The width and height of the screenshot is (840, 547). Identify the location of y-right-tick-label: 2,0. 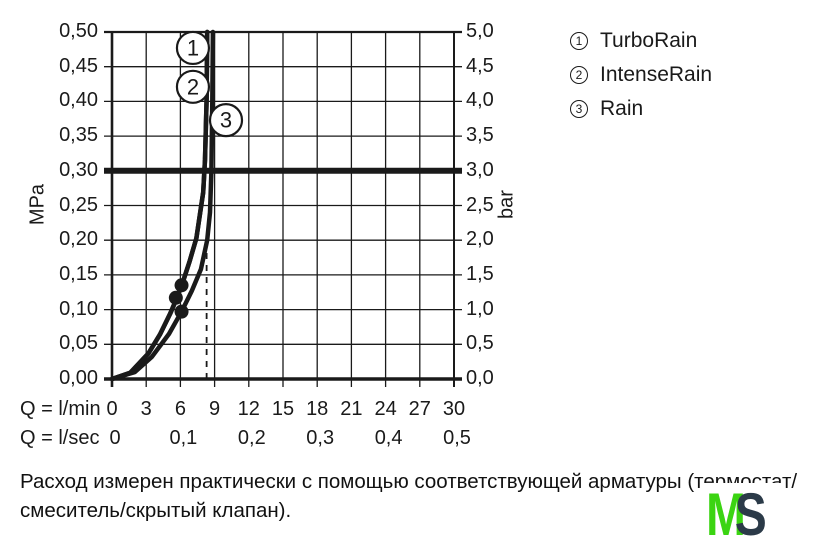
(480, 239).